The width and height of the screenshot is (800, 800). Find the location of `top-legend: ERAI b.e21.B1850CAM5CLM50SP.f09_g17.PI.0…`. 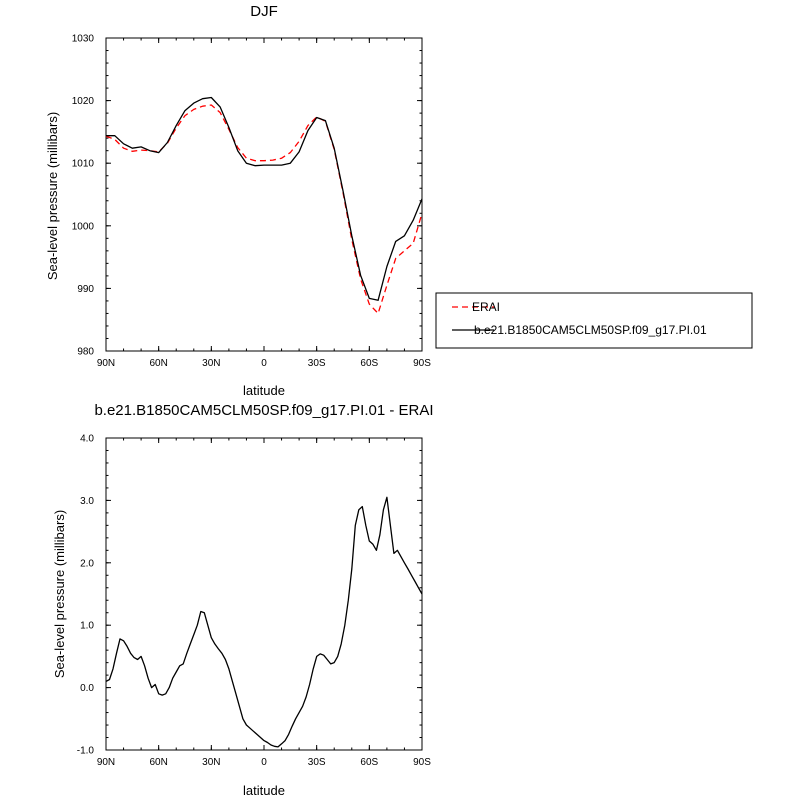

top-legend: ERAI b.e21.B1850CAM5CLM50SP.f09_g17.PI.0… is located at coordinates (594, 320).